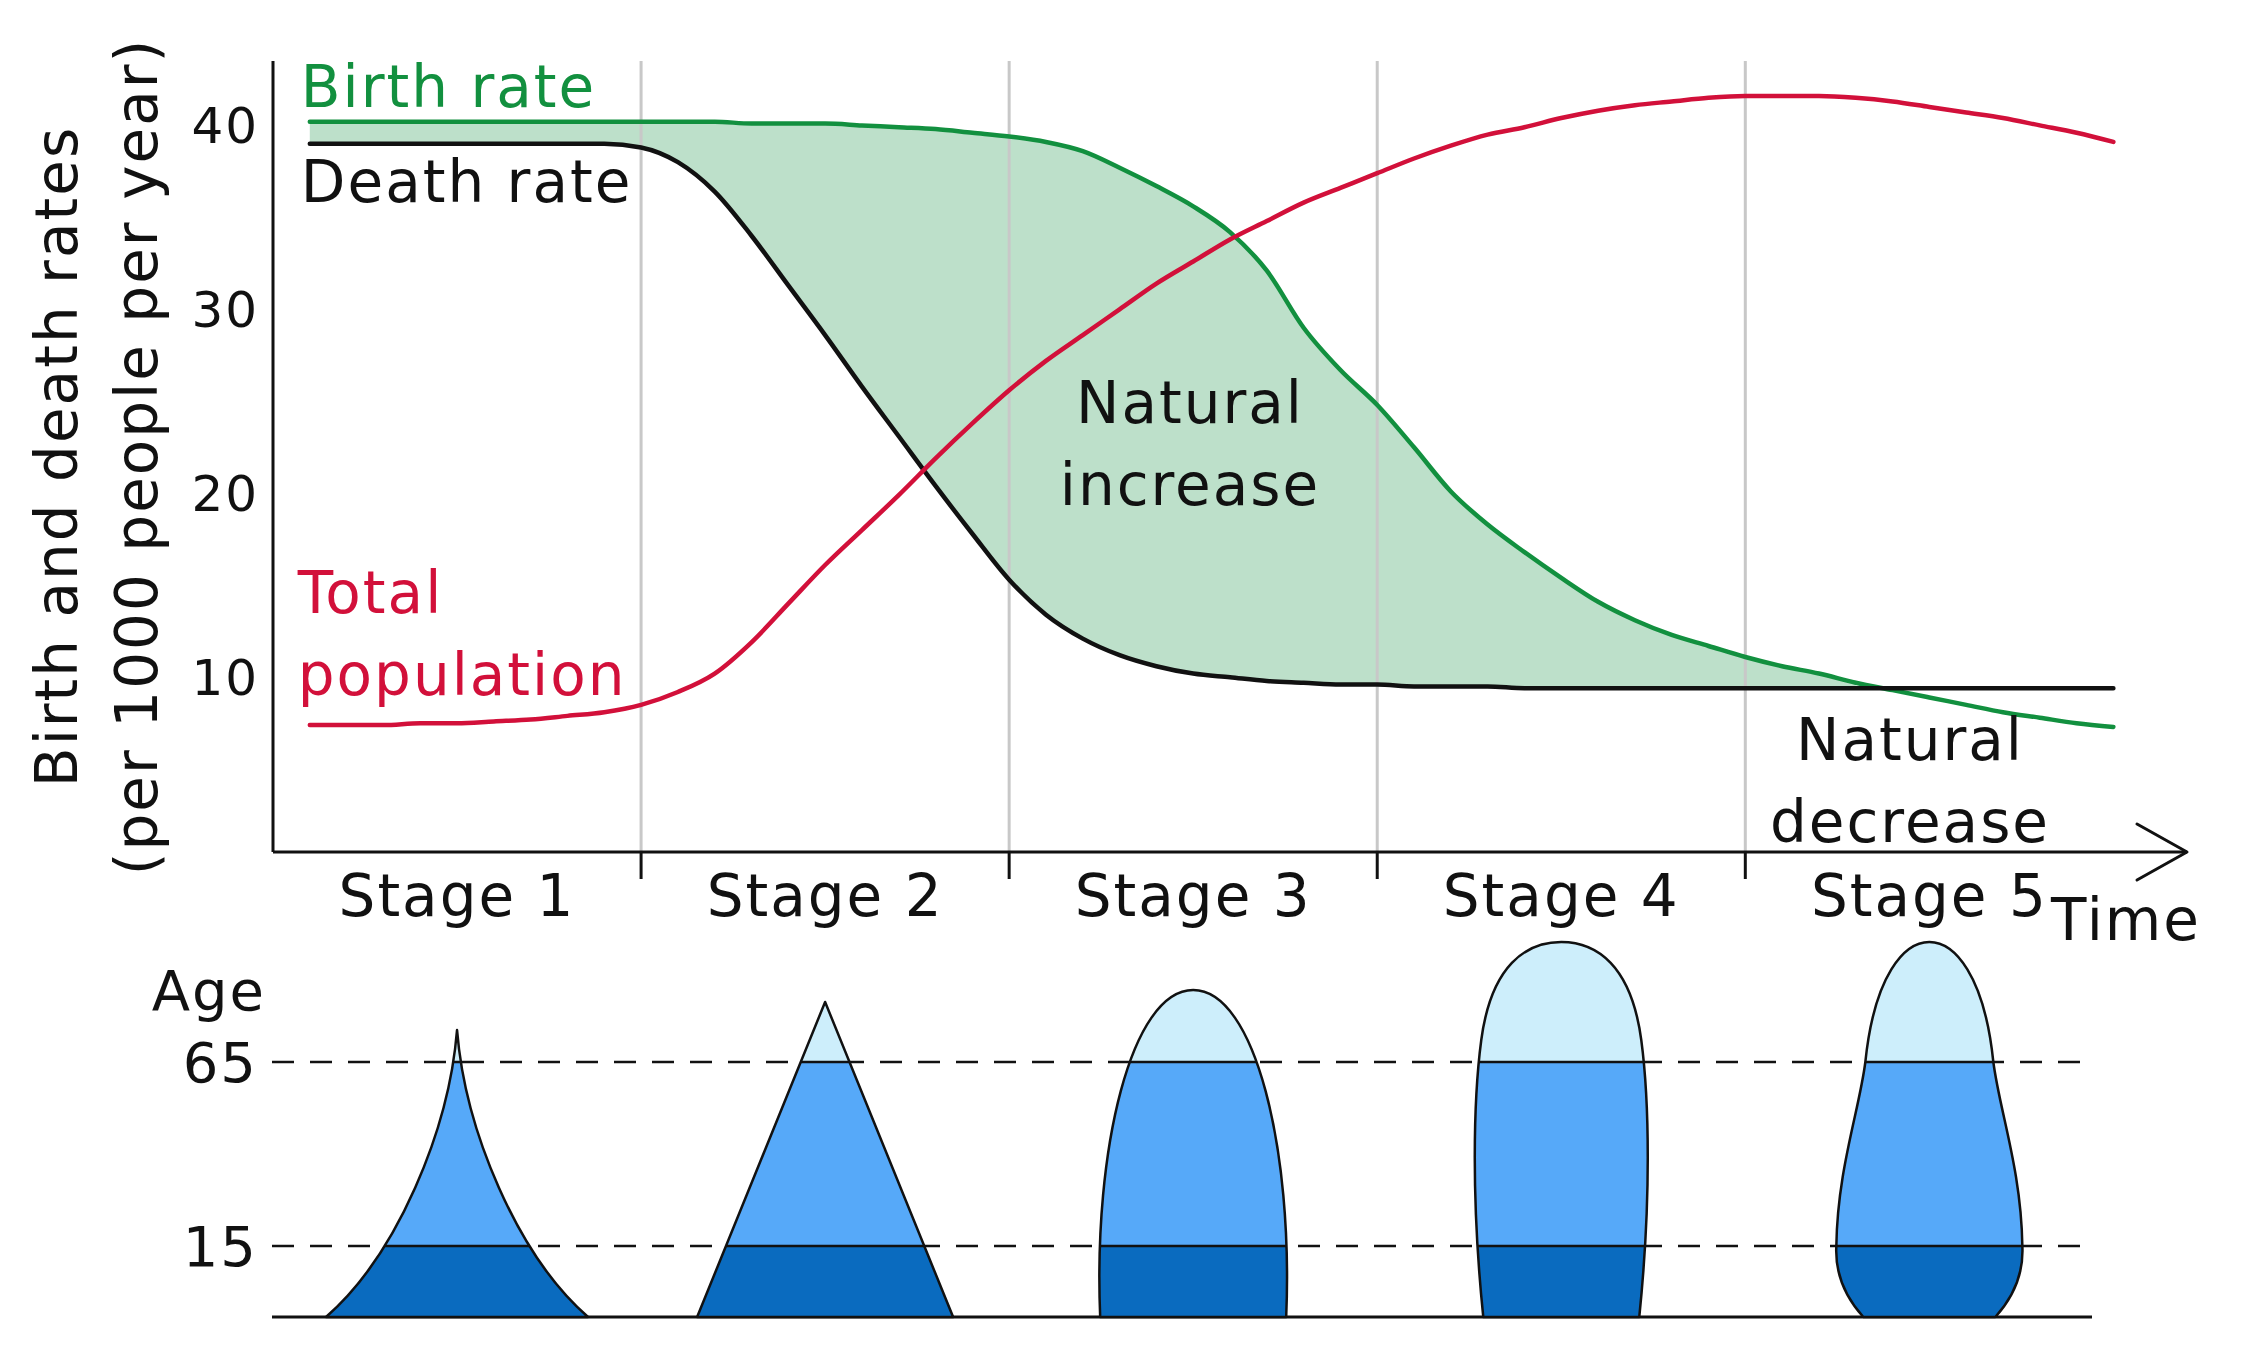 The image size is (2244, 1356). What do you see at coordinates (1193, 896) in the screenshot?
I see `x-tick-label: Stage 3` at bounding box center [1193, 896].